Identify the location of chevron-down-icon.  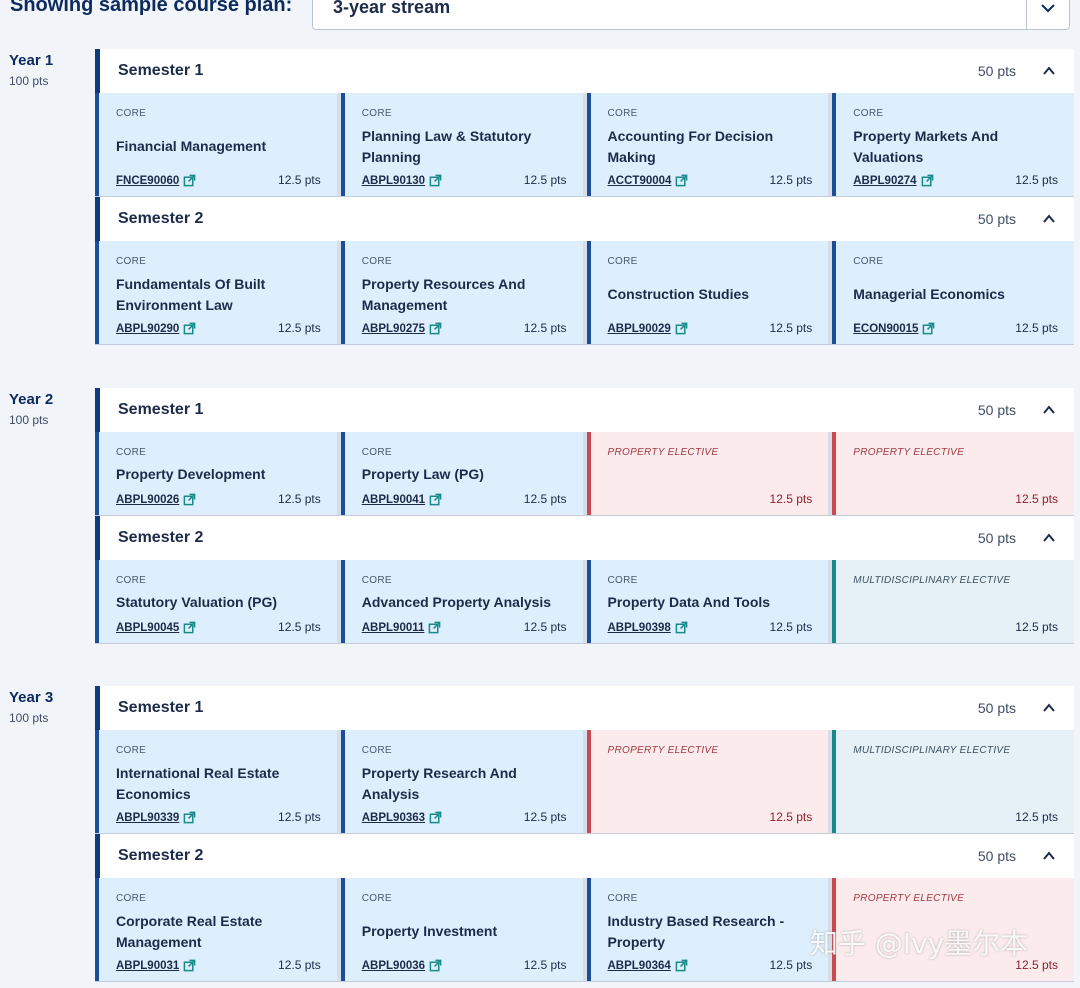
(1048, 8).